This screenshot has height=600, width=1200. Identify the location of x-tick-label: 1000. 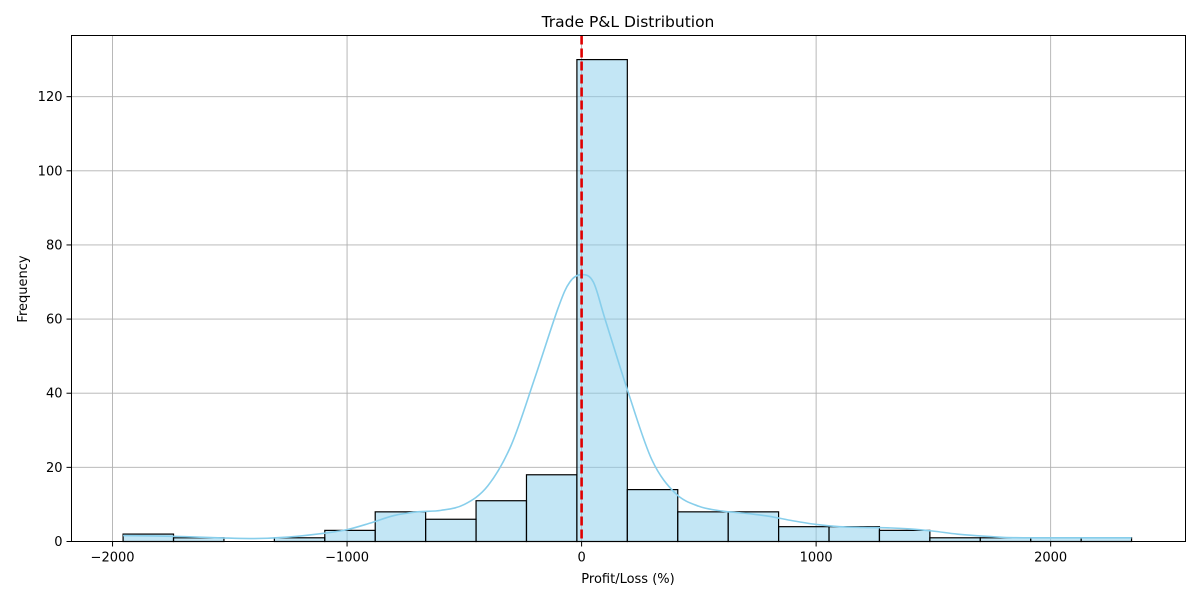
(816, 558).